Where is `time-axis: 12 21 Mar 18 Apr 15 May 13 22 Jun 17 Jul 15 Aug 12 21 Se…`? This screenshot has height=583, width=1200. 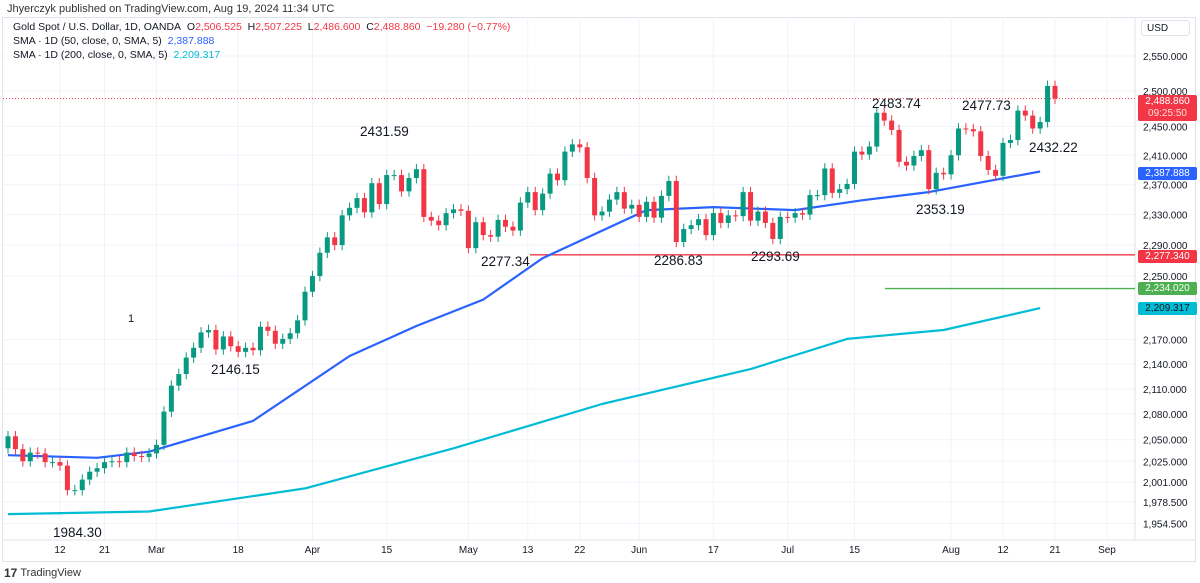
time-axis: 12 21 Mar 18 Apr 15 May 13 22 Jun 17 Jul 15 Aug 12 21 Se… is located at coordinates (585, 550).